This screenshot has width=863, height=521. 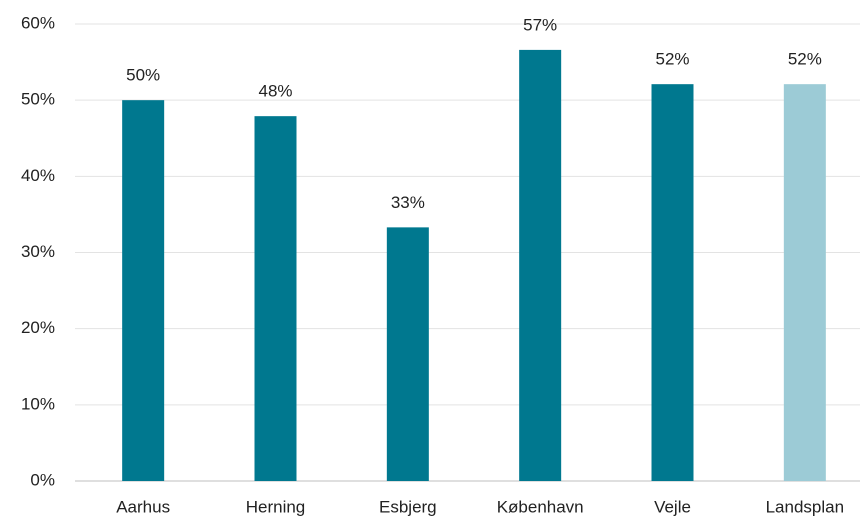 I want to click on x-tick-label: Esbjerg, so click(x=408, y=506).